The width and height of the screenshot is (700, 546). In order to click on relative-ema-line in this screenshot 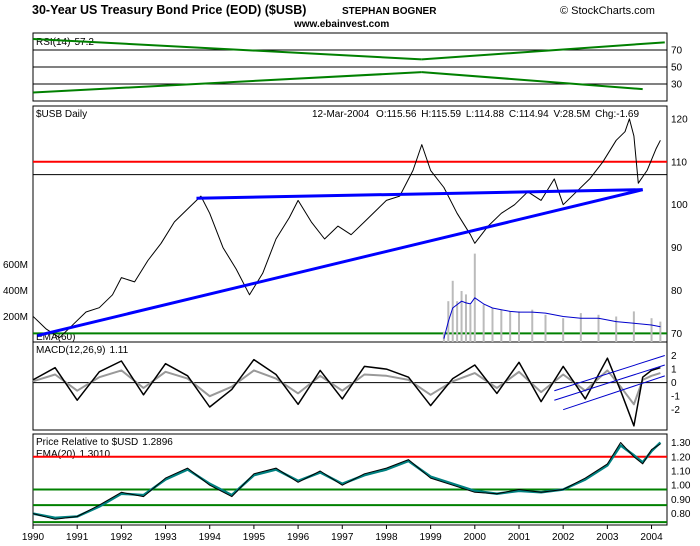, I will do `click(347, 480)`.